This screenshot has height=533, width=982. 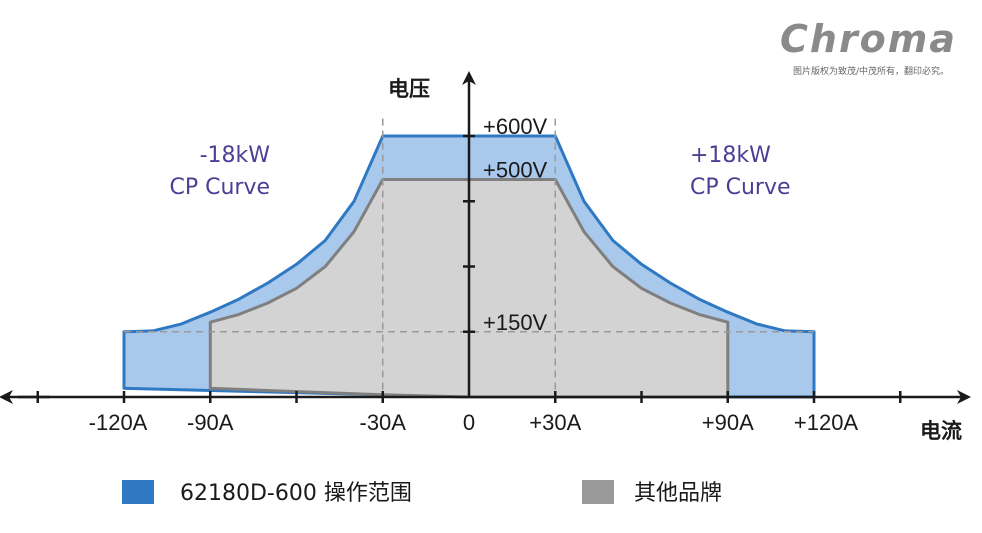 I want to click on cp-curve-left-power: -18kW, so click(x=235, y=155).